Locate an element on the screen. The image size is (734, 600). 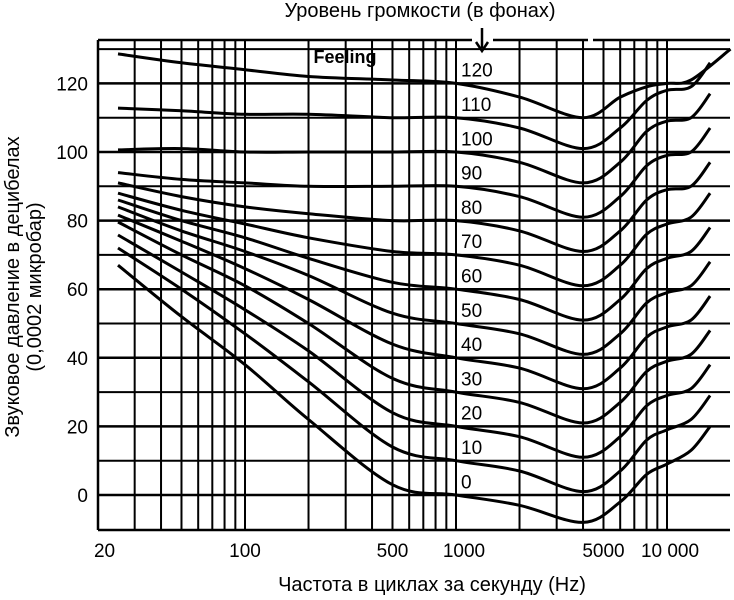
y-tick-label: 60 is located at coordinates (77, 290).